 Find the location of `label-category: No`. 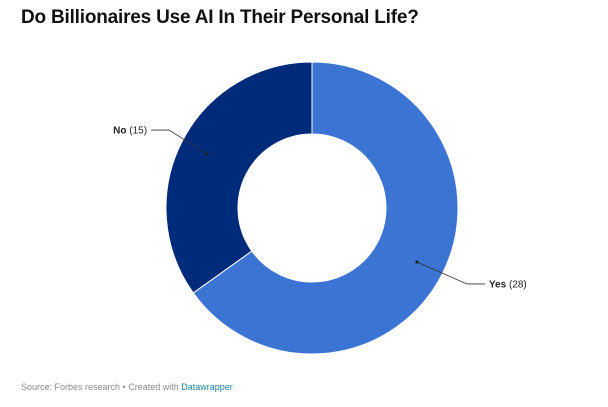

label-category: No is located at coordinates (119, 131).